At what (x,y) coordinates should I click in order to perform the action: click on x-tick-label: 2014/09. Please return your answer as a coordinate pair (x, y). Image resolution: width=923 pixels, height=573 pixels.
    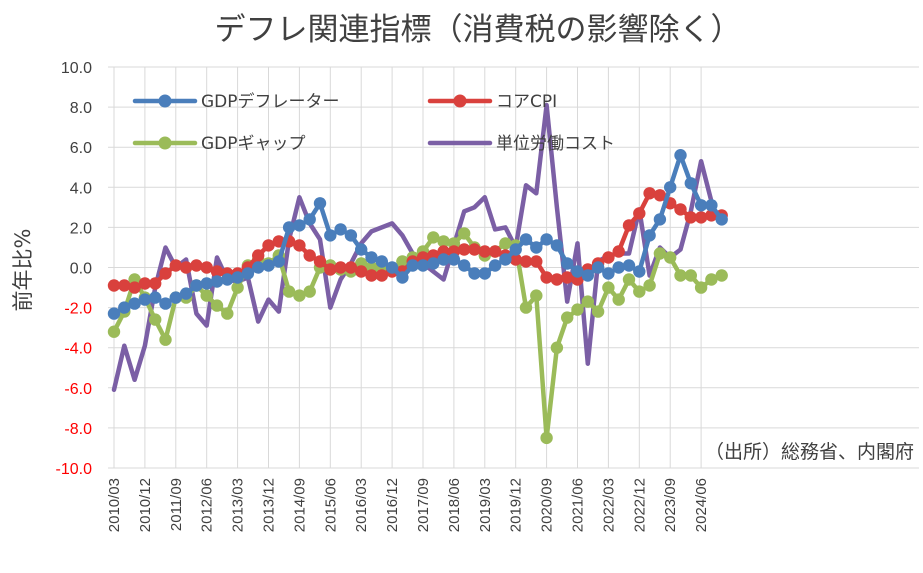
    Looking at the image, I should click on (299, 505).